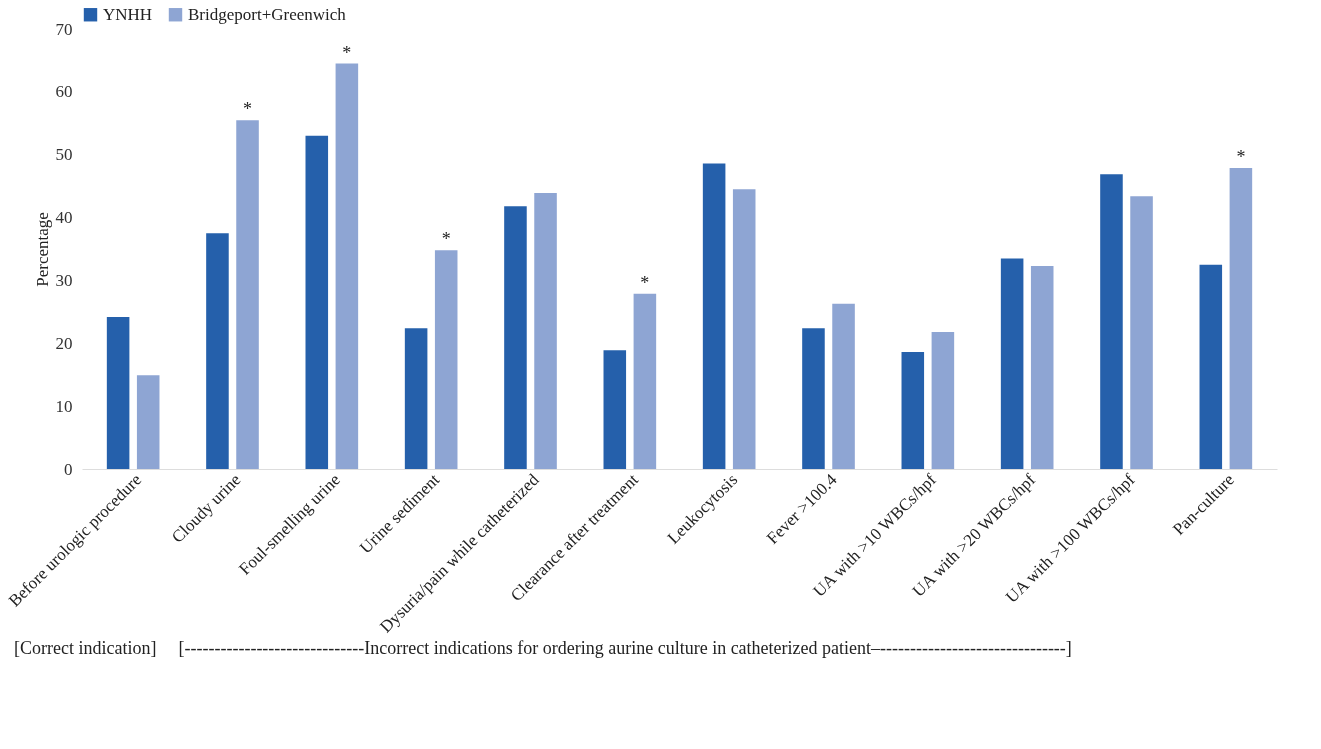  What do you see at coordinates (68, 469) in the screenshot?
I see `y-tick-label: 0` at bounding box center [68, 469].